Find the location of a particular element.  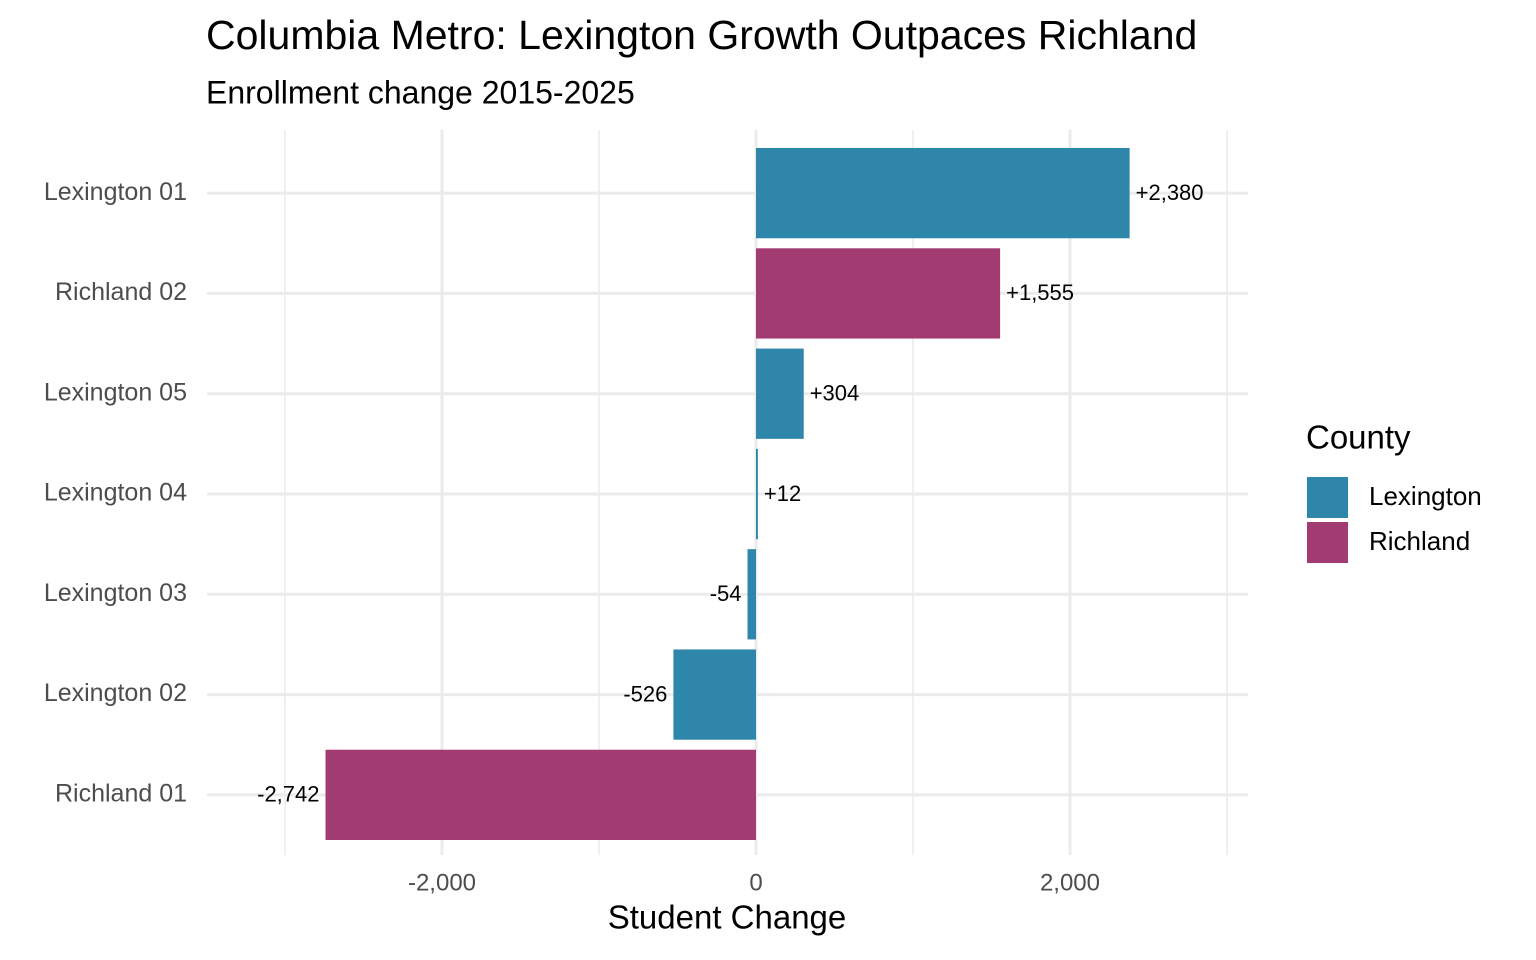

x-tick-label: 2,000 is located at coordinates (1070, 882).